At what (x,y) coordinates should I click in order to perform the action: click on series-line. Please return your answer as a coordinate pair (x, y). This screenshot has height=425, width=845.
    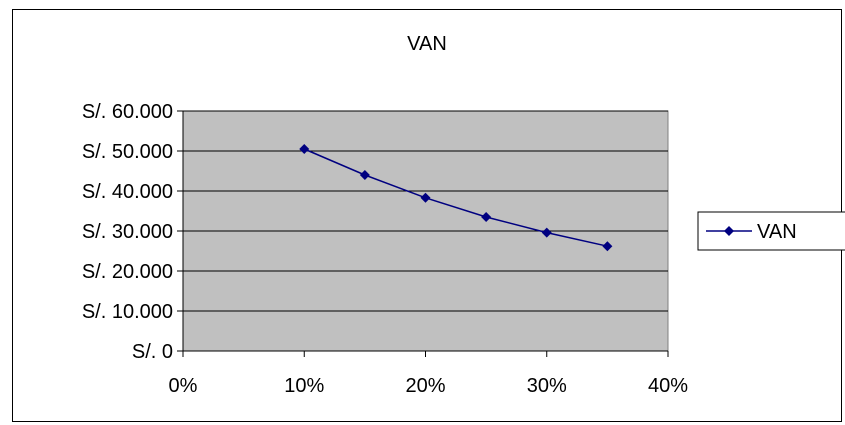
    Looking at the image, I should click on (455, 197).